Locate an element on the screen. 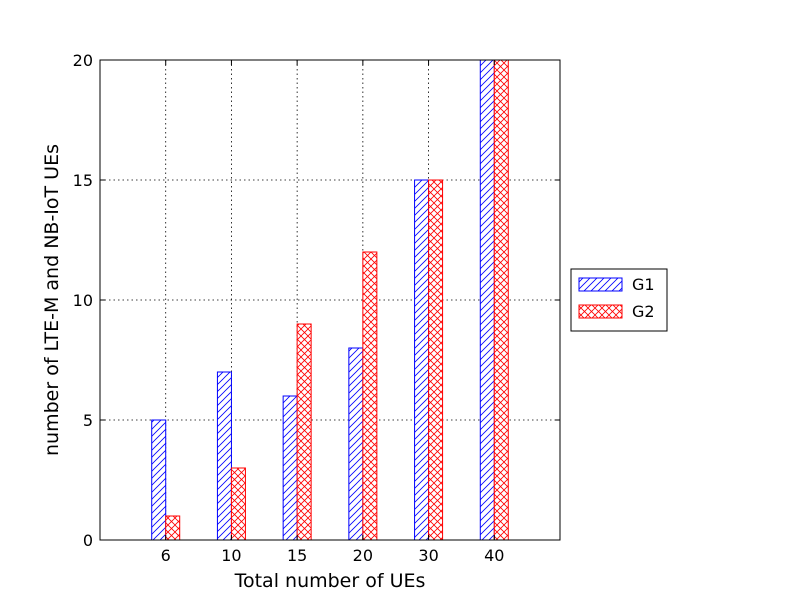 The width and height of the screenshot is (800, 600). x-tick-label: 10 is located at coordinates (231, 555).